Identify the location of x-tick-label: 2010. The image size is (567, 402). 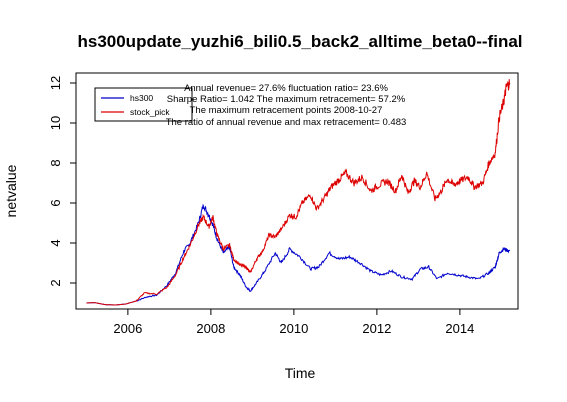
(293, 328).